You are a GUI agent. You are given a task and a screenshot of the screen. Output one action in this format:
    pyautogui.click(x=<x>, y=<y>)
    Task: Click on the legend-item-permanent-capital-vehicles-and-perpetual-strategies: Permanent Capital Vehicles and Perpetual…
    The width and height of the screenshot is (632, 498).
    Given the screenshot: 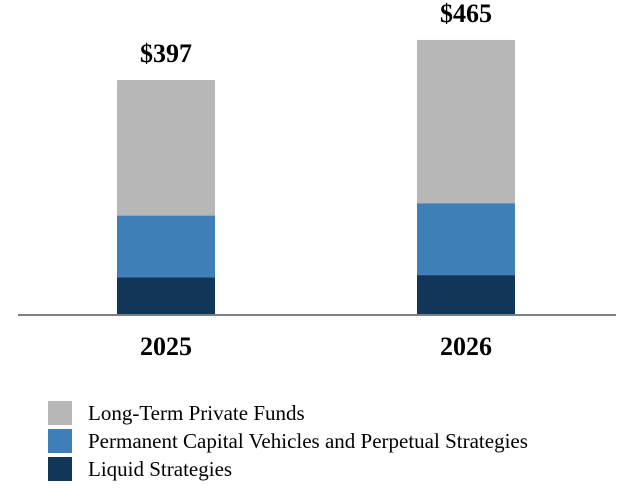 What is the action you would take?
    pyautogui.click(x=338, y=441)
    